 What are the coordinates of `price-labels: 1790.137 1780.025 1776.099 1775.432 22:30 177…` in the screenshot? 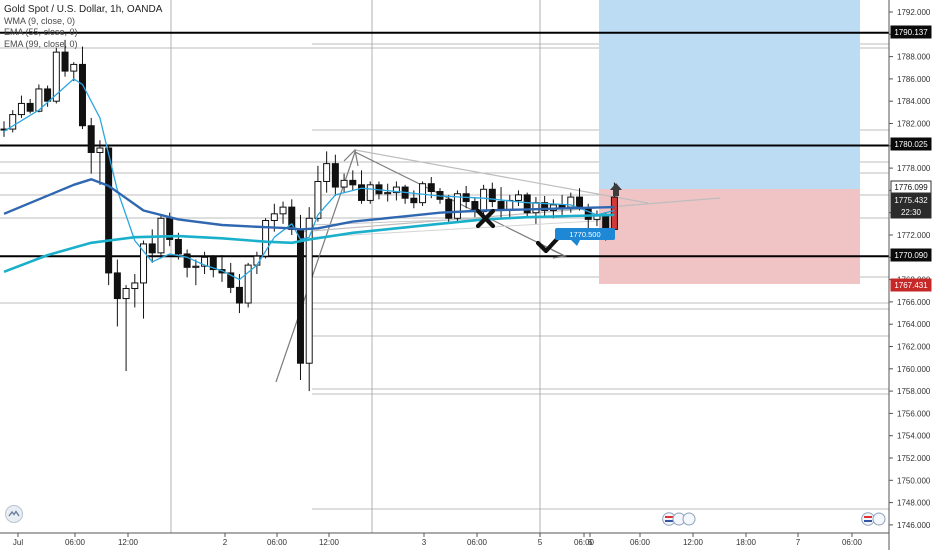 It's located at (911, 158).